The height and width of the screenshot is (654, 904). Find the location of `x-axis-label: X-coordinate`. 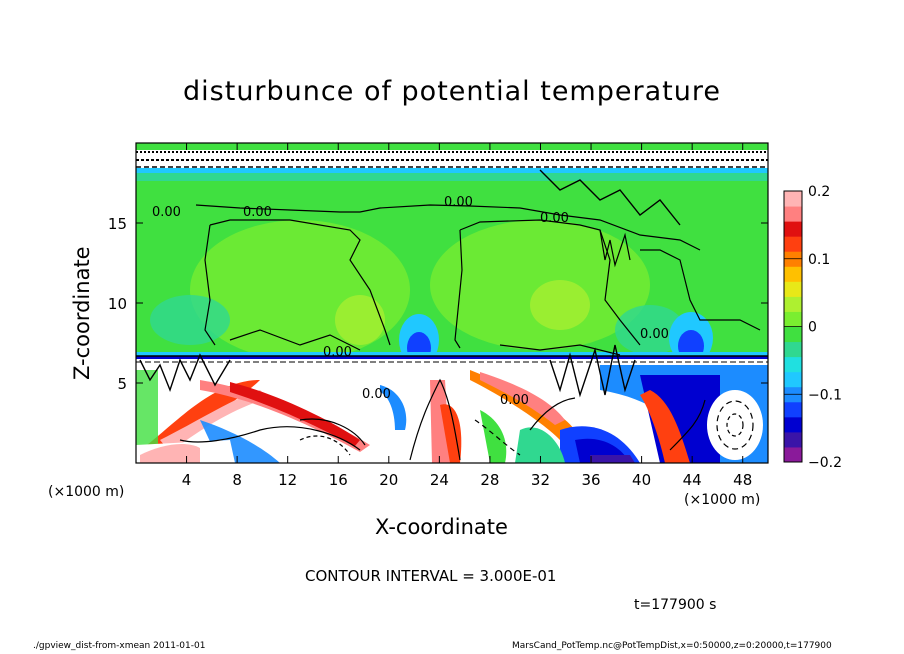

x-axis-label: X-coordinate is located at coordinates (441, 527).